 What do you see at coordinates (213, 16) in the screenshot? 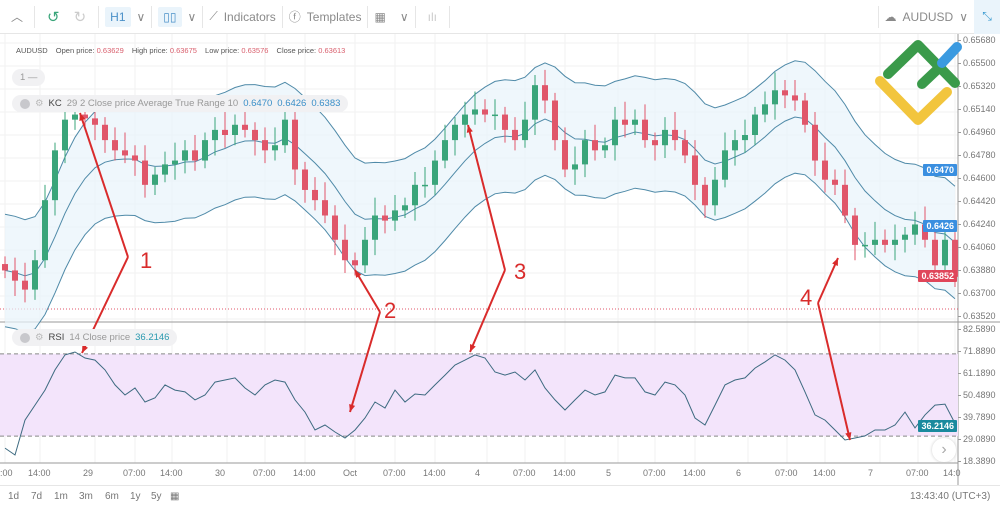
I see `indicators-icon: ⟋` at bounding box center [213, 16].